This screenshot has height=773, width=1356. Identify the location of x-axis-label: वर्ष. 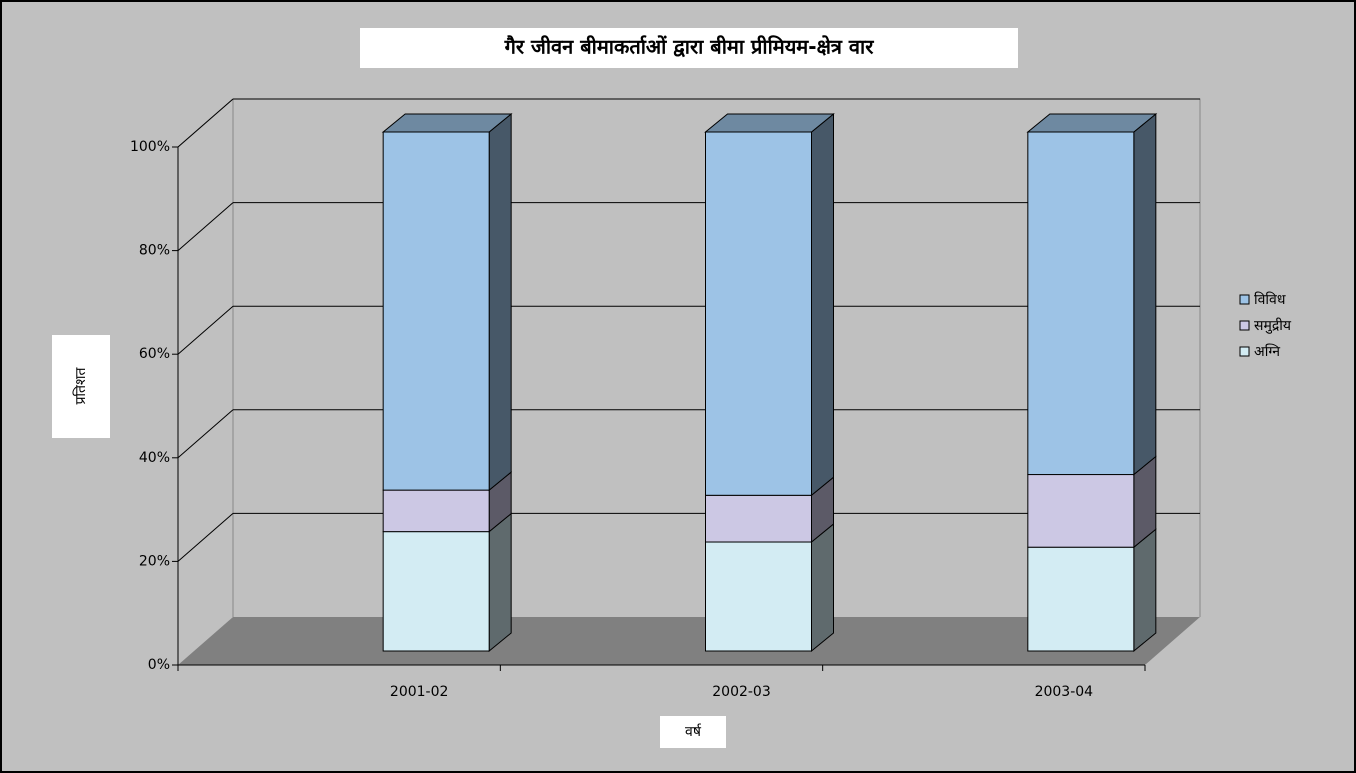
(693, 731).